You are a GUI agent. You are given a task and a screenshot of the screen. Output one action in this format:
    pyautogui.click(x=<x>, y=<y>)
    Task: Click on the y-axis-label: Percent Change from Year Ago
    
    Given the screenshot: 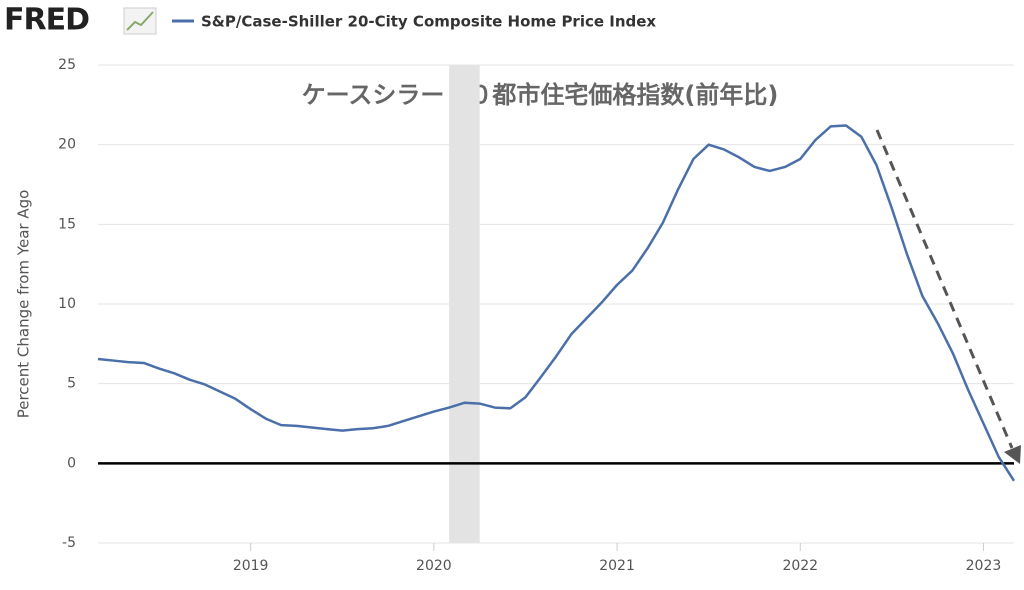 What is the action you would take?
    pyautogui.click(x=24, y=304)
    